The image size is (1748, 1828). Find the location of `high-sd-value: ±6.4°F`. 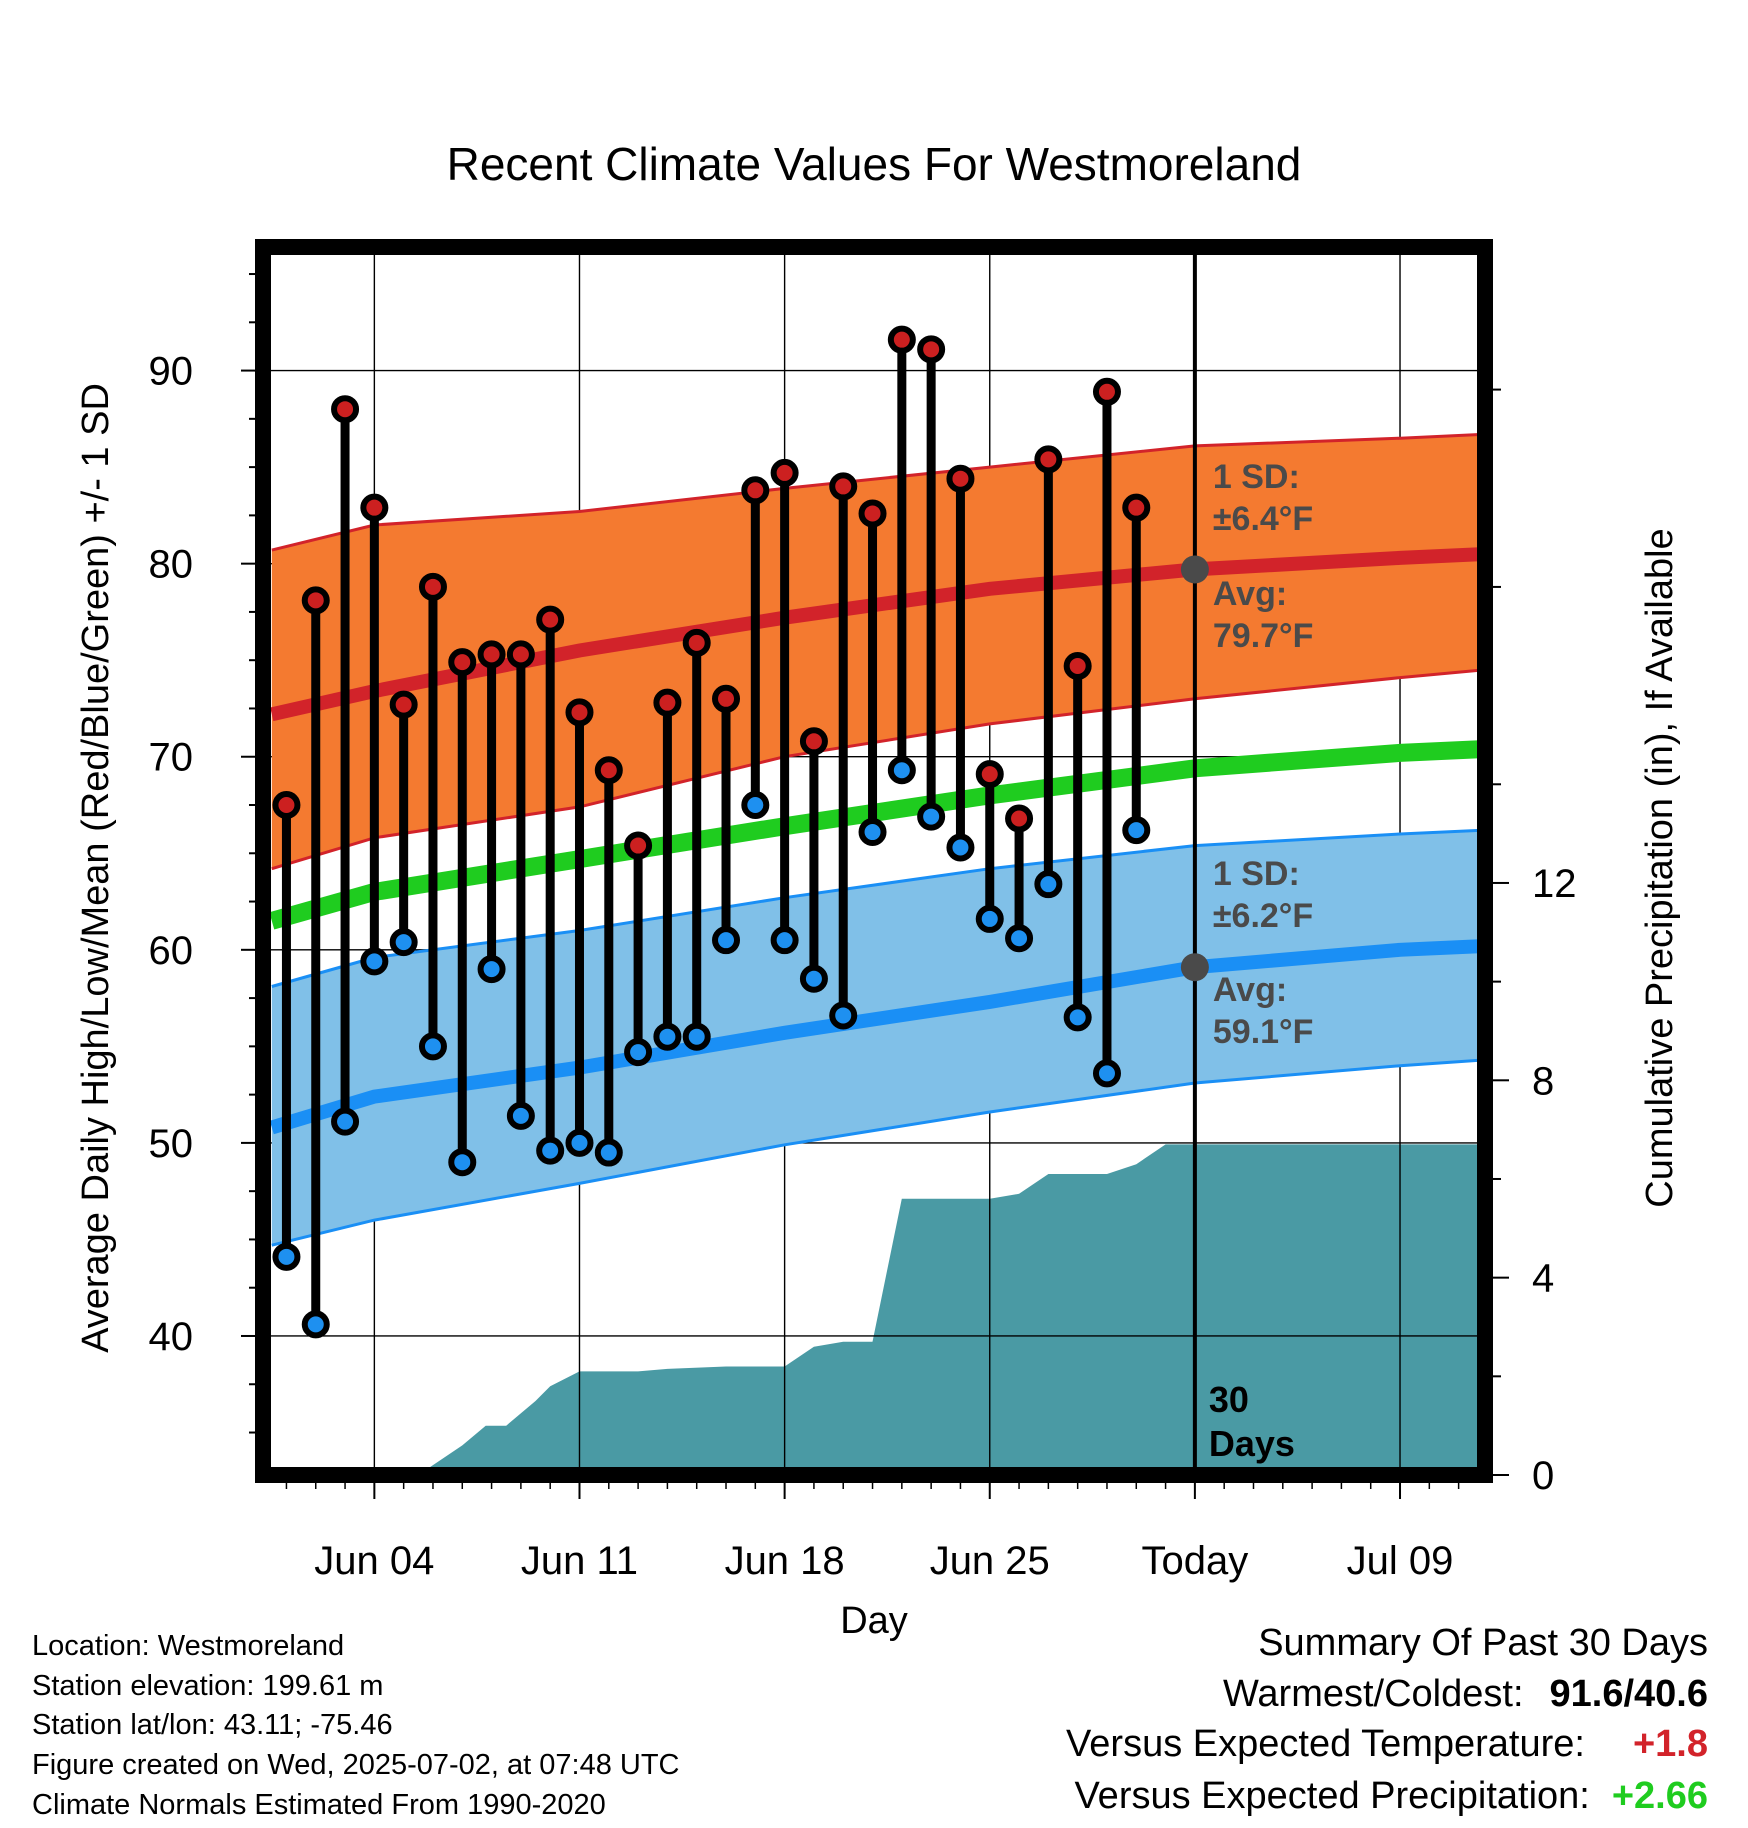

high-sd-value: ±6.4°F is located at coordinates (1263, 519).